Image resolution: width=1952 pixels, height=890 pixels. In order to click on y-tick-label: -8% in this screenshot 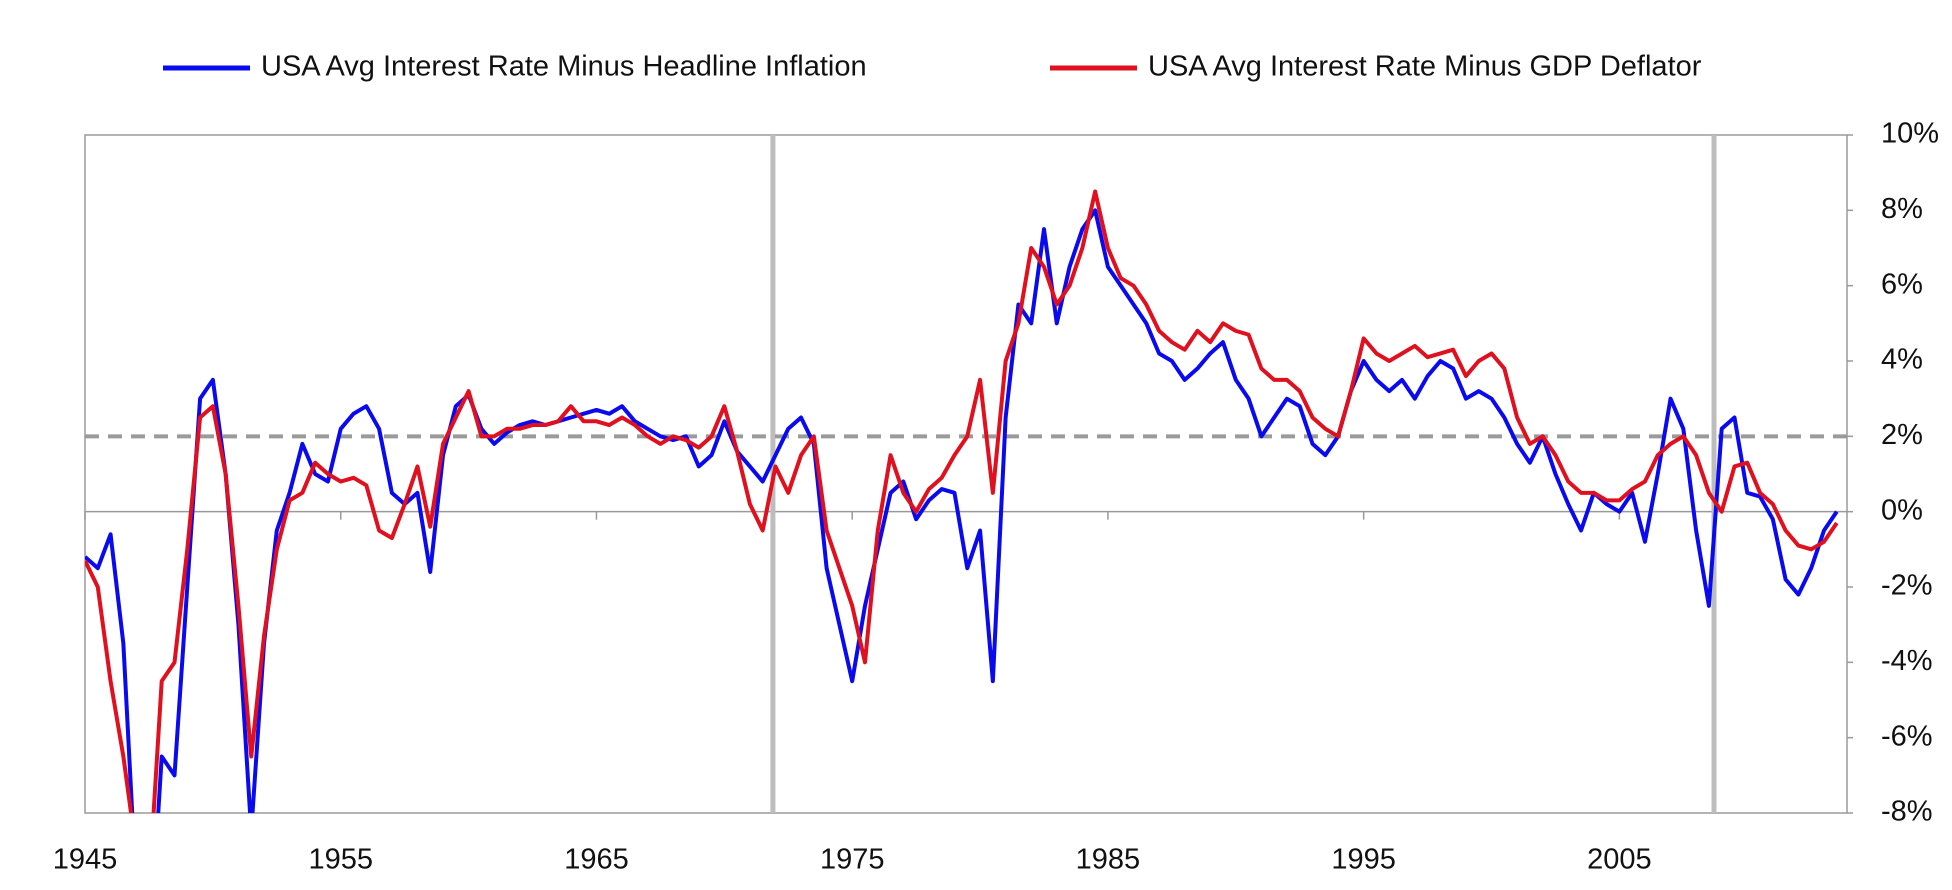, I will do `click(1907, 812)`.